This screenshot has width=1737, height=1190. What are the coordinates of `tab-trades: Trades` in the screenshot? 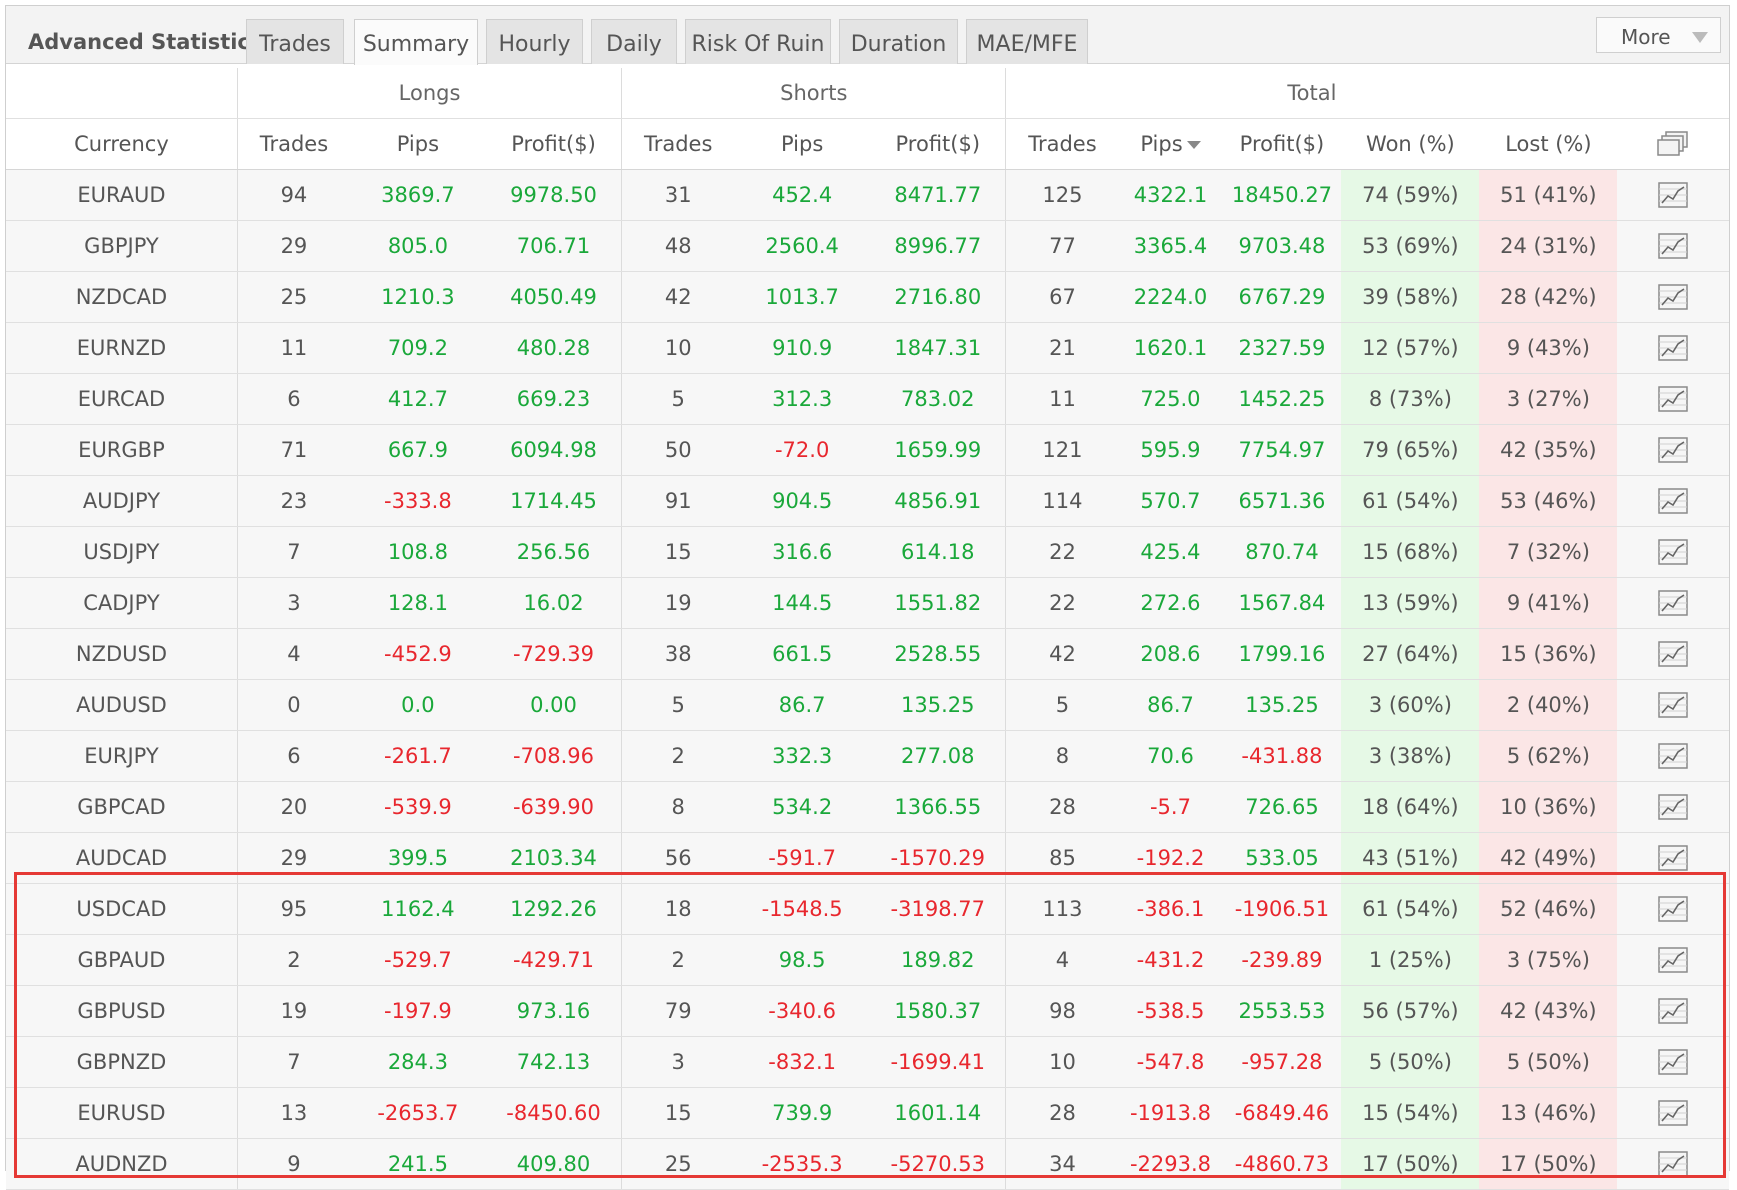 It's located at (295, 41).